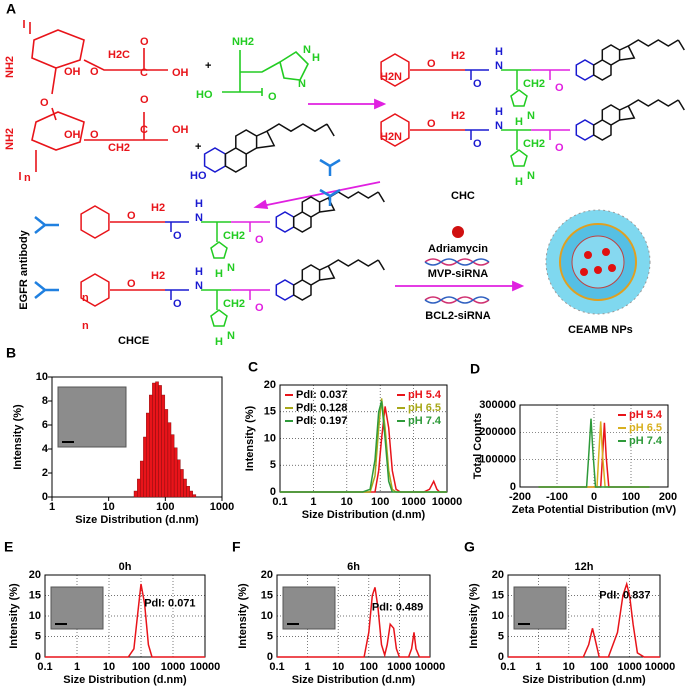  Describe the element at coordinates (236, 547) in the screenshot. I see `panel-label: F` at that location.